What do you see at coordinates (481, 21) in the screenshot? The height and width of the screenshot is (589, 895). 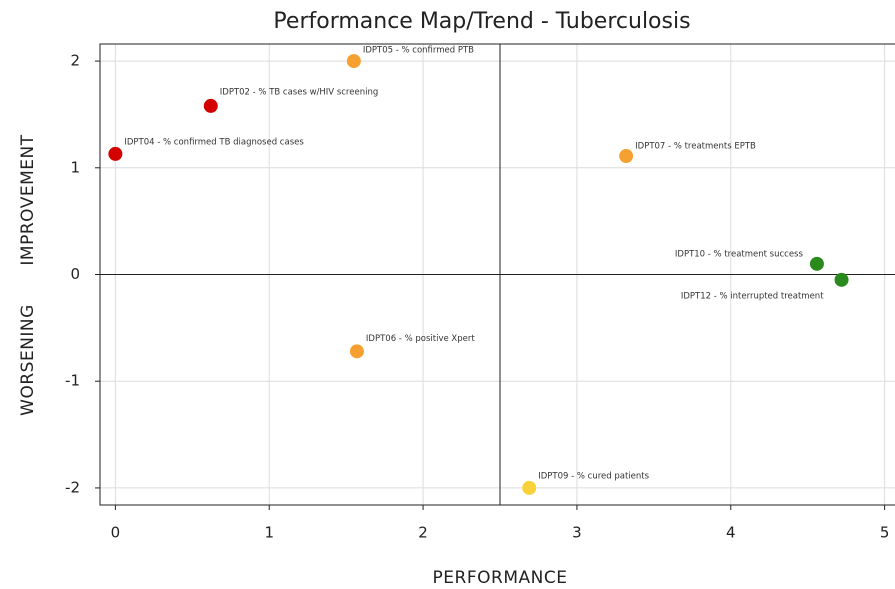 I see `chart-title: Performance Map/Trend - Tuberculosis` at bounding box center [481, 21].